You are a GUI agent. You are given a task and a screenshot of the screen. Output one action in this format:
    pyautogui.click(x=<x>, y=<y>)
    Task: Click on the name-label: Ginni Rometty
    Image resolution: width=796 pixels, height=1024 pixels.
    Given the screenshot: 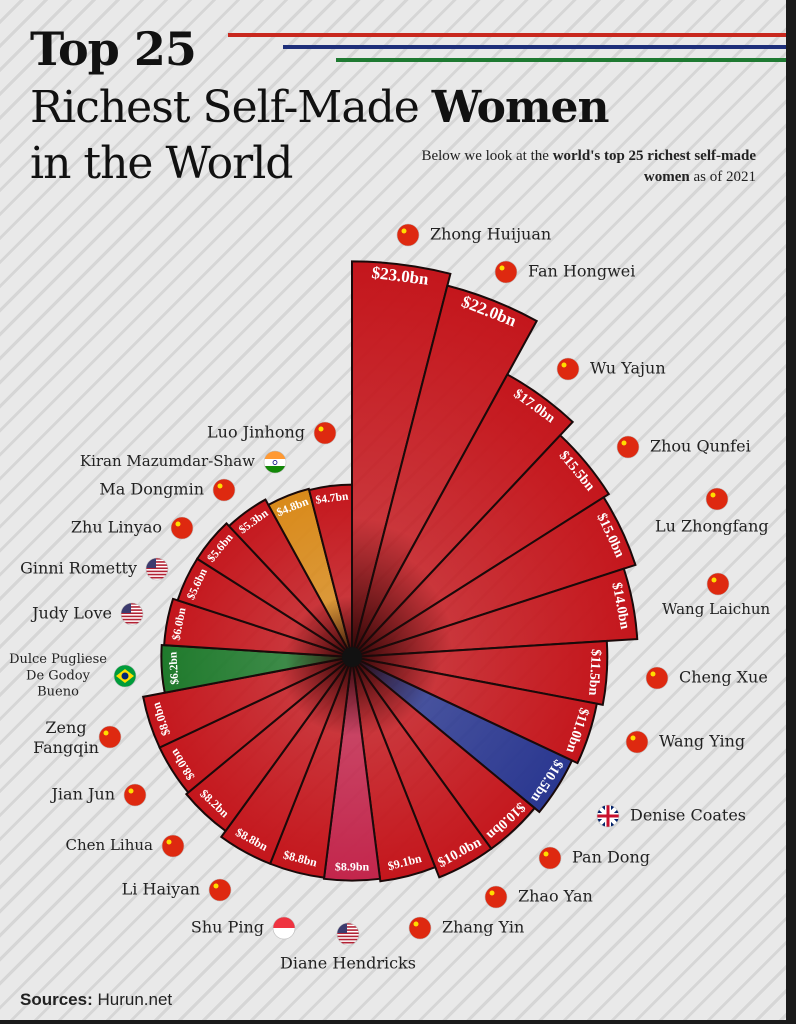 What is the action you would take?
    pyautogui.click(x=78, y=568)
    